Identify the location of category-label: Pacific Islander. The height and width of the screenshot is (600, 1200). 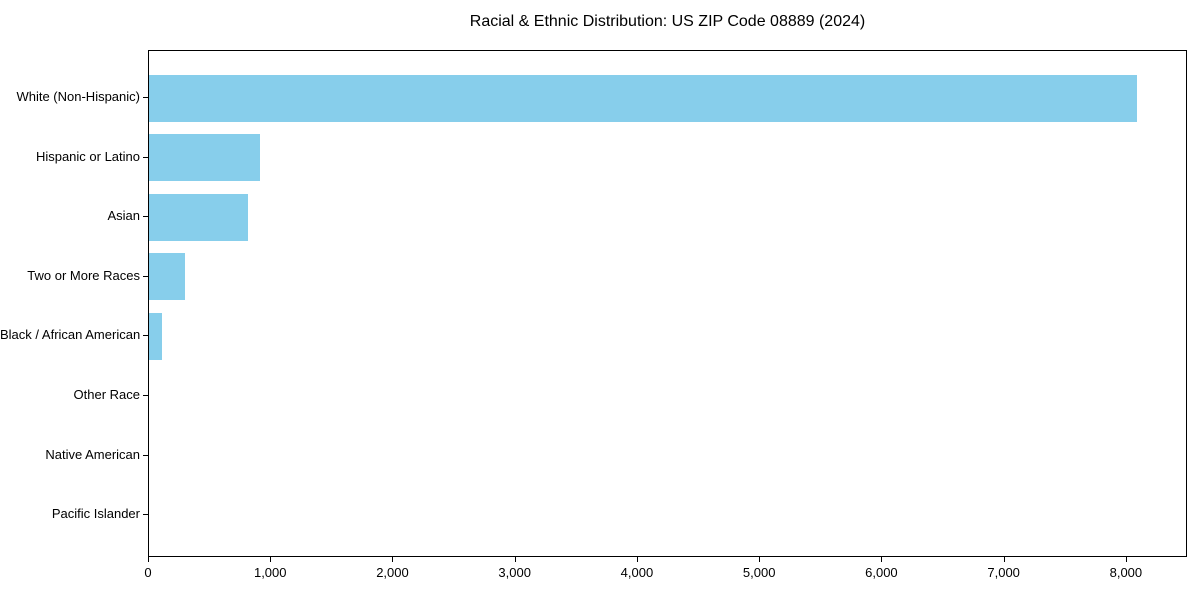
(95, 514).